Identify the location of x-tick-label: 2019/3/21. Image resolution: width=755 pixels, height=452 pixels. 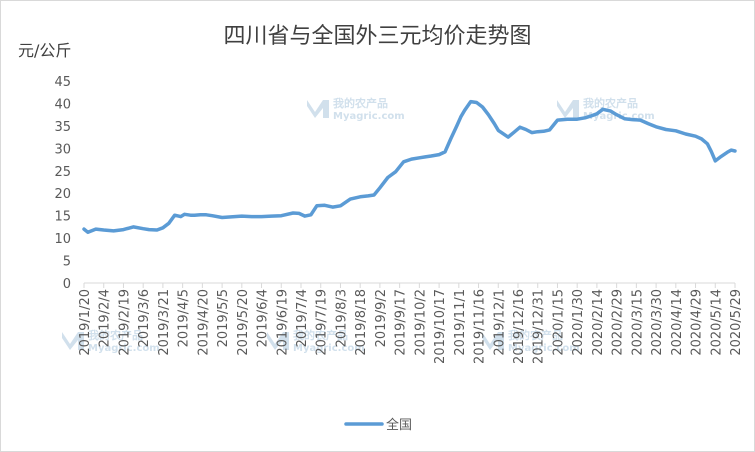
(164, 322).